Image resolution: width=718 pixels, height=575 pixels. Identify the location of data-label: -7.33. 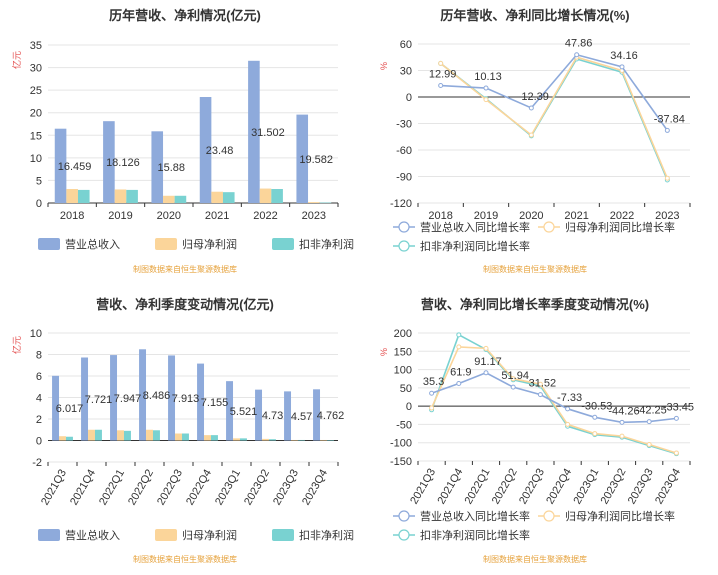
(569, 398).